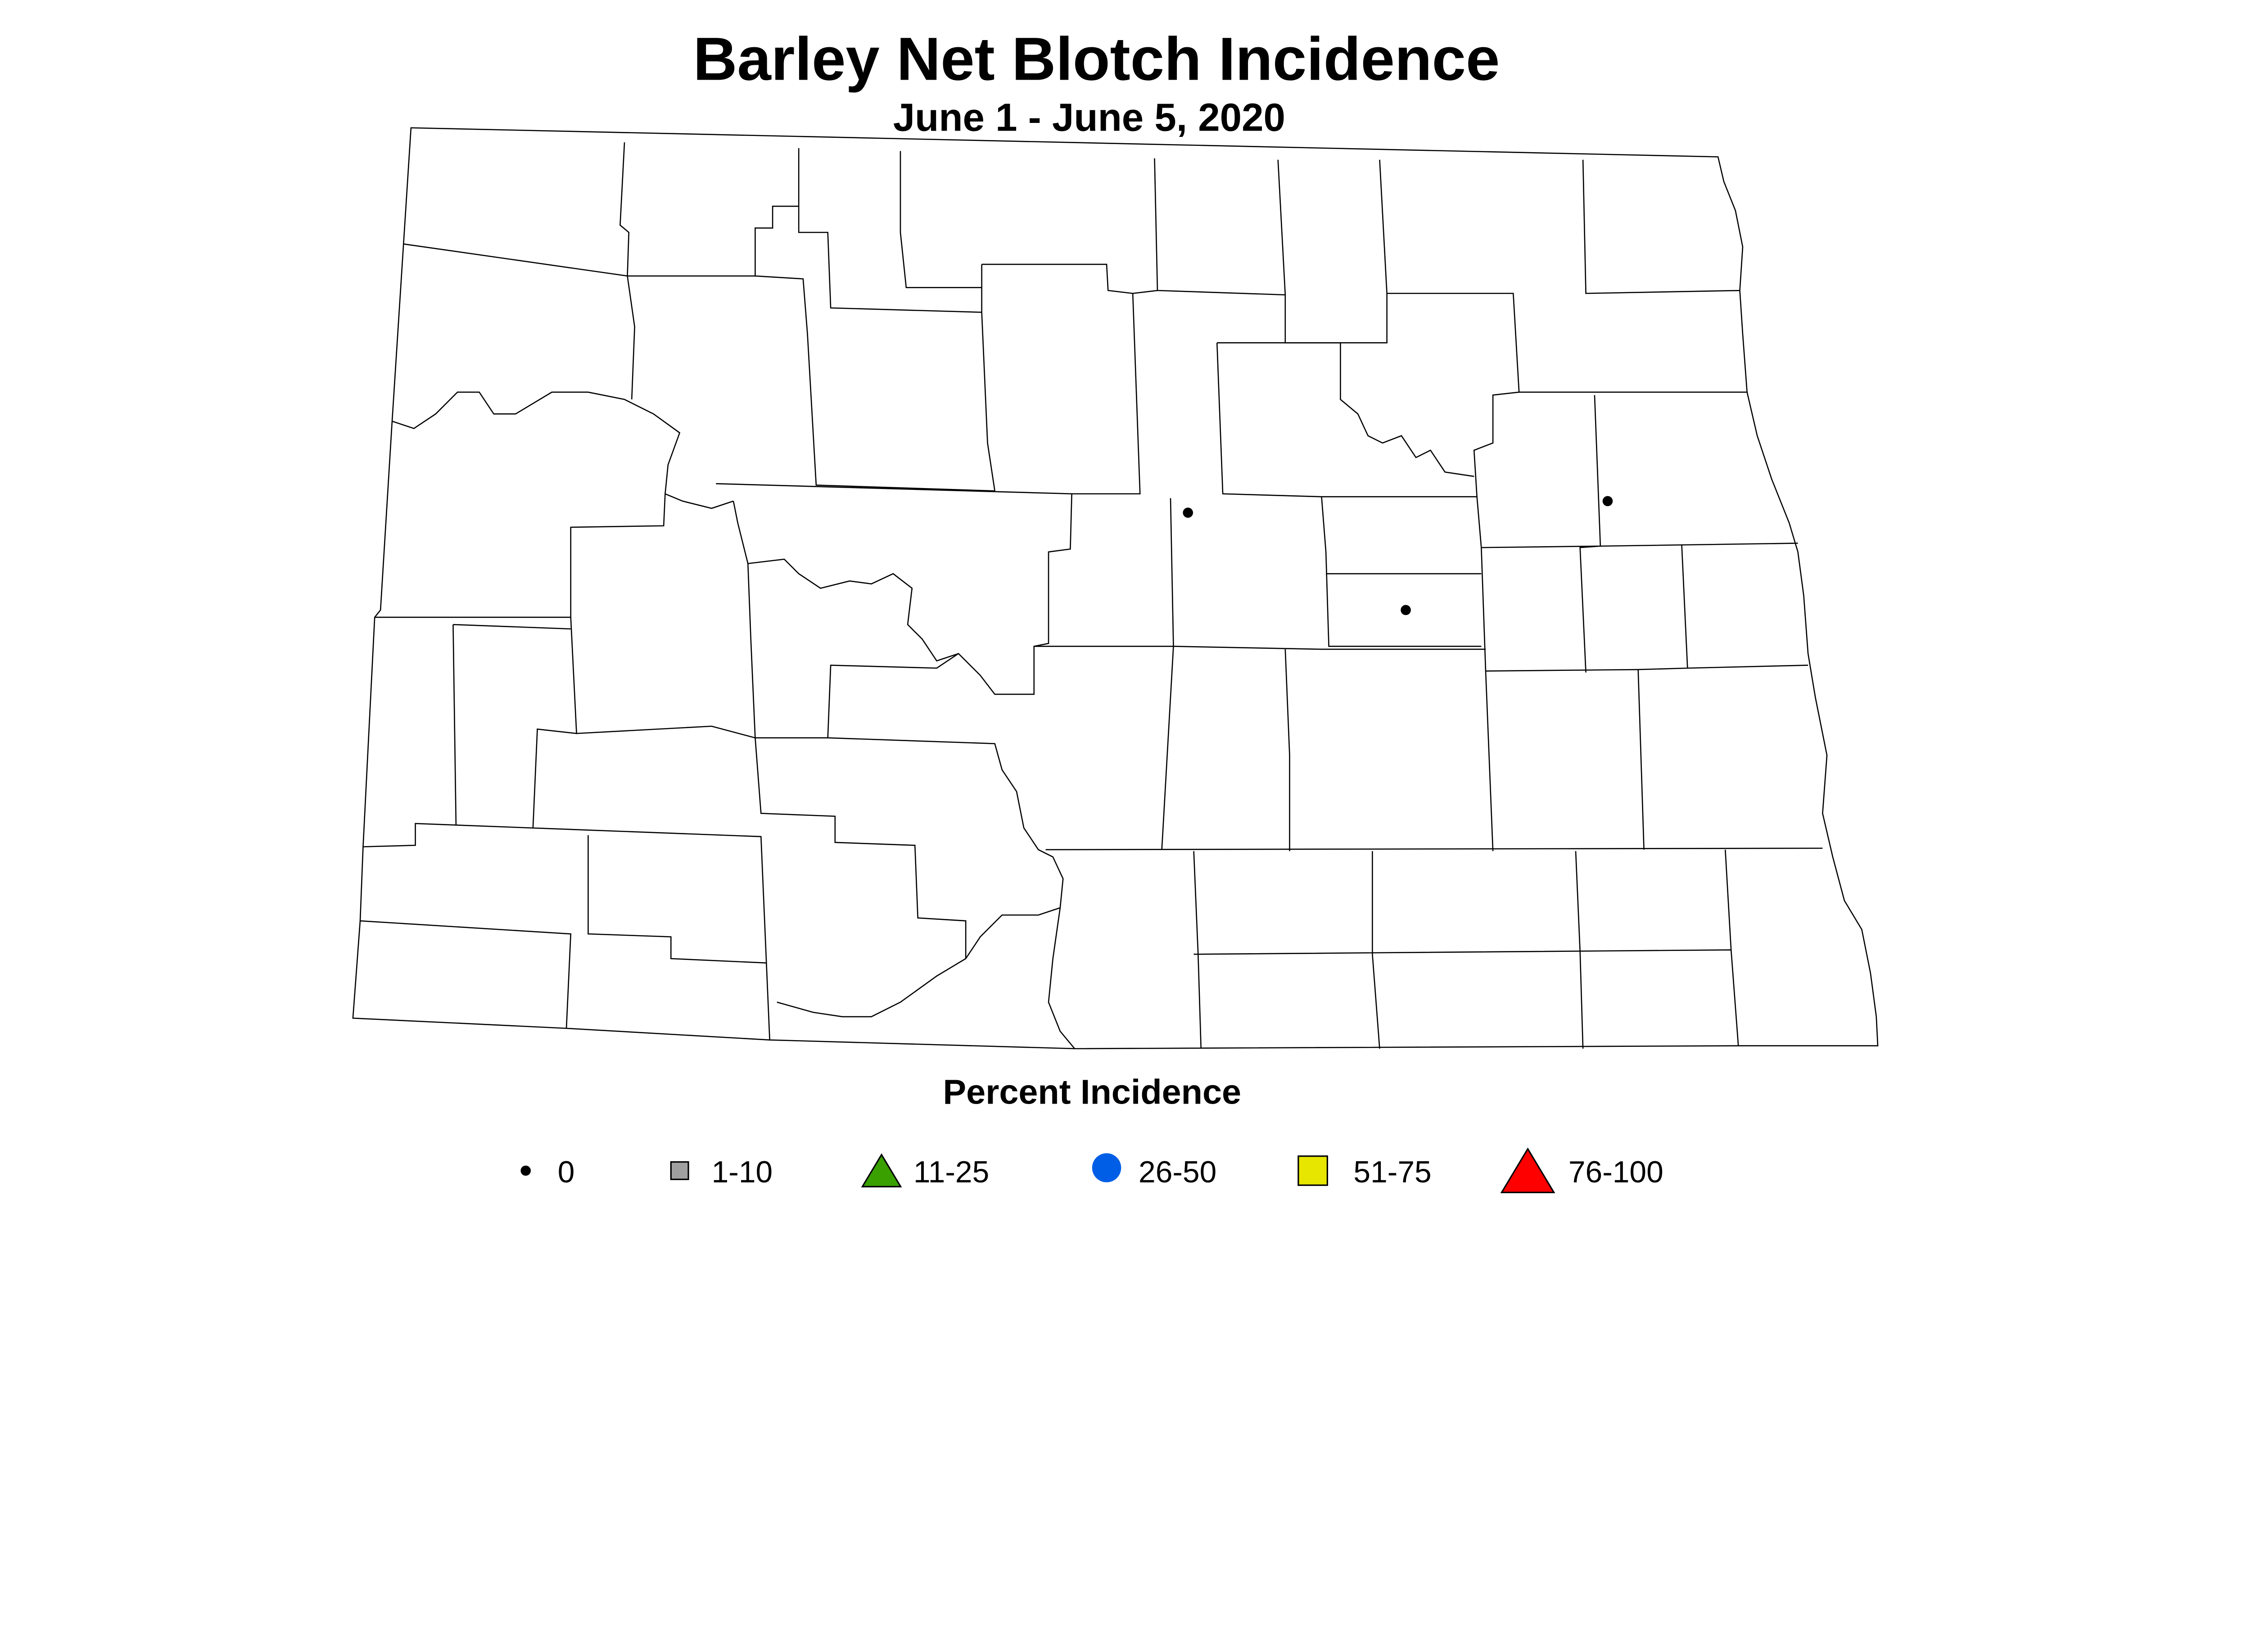 Image resolution: width=2251 pixels, height=1652 pixels. I want to click on legend-item: 11-25, so click(925, 1171).